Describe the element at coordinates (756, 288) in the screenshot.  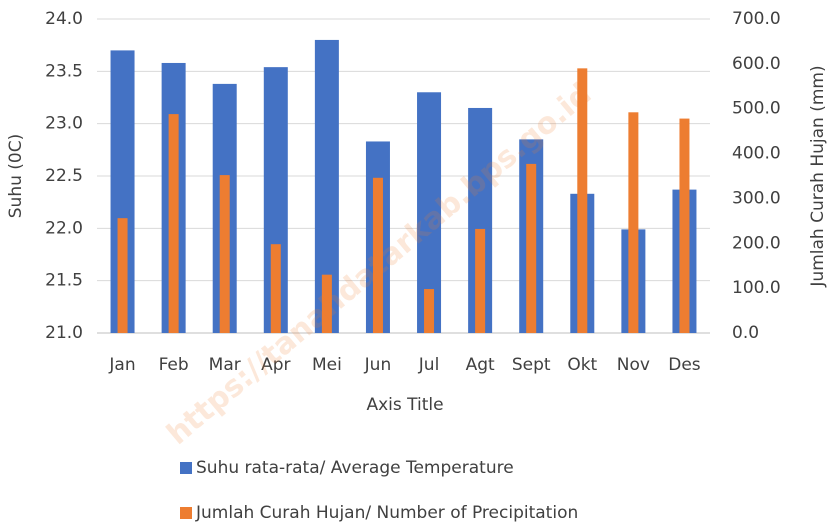
I see `y2-tick-label: 100.0` at that location.